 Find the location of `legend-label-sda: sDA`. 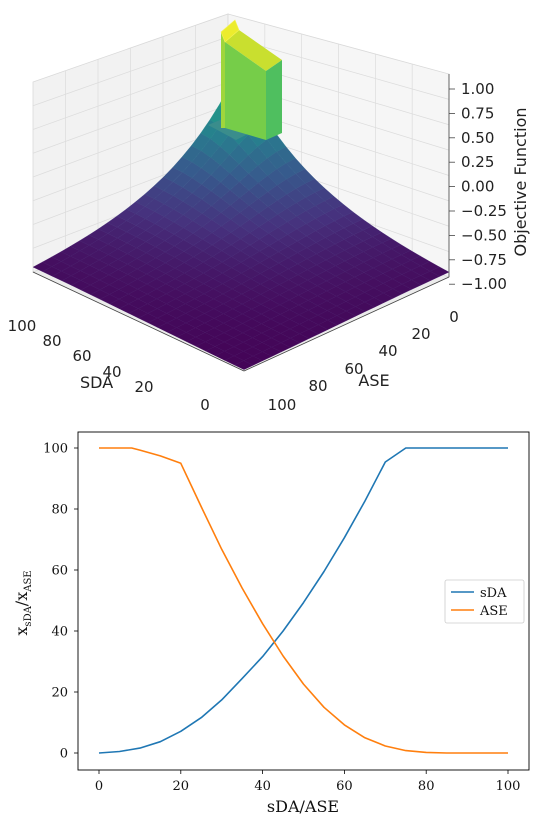

legend-label-sda: sDA is located at coordinates (493, 593).